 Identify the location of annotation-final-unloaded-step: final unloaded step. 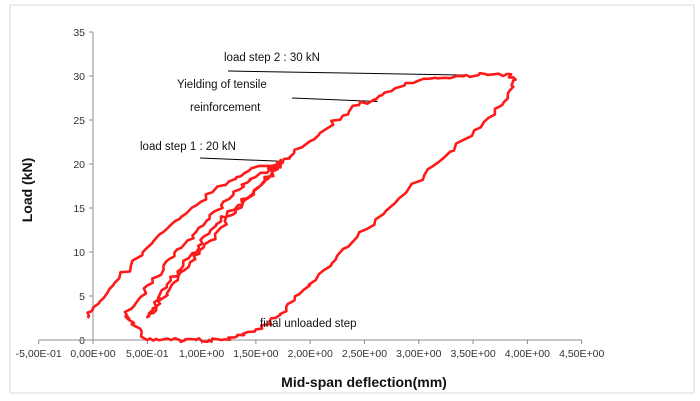
(308, 324).